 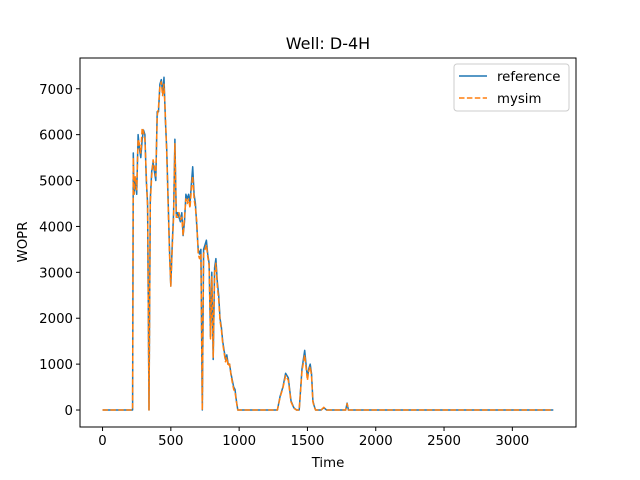 What do you see at coordinates (56, 319) in the screenshot?
I see `y-tick-label: 2000` at bounding box center [56, 319].